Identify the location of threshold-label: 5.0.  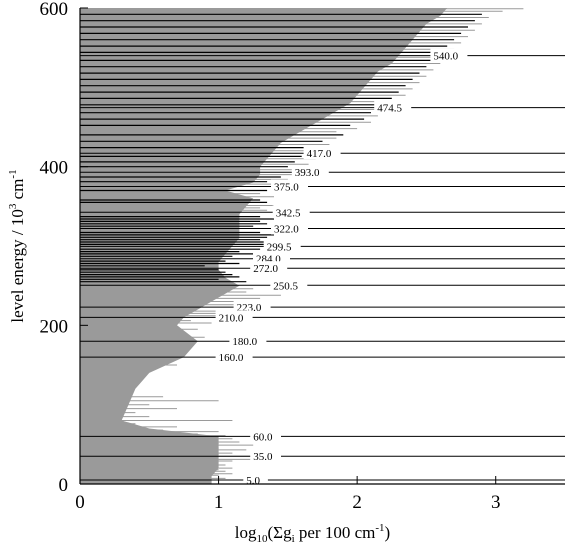
(253, 481).